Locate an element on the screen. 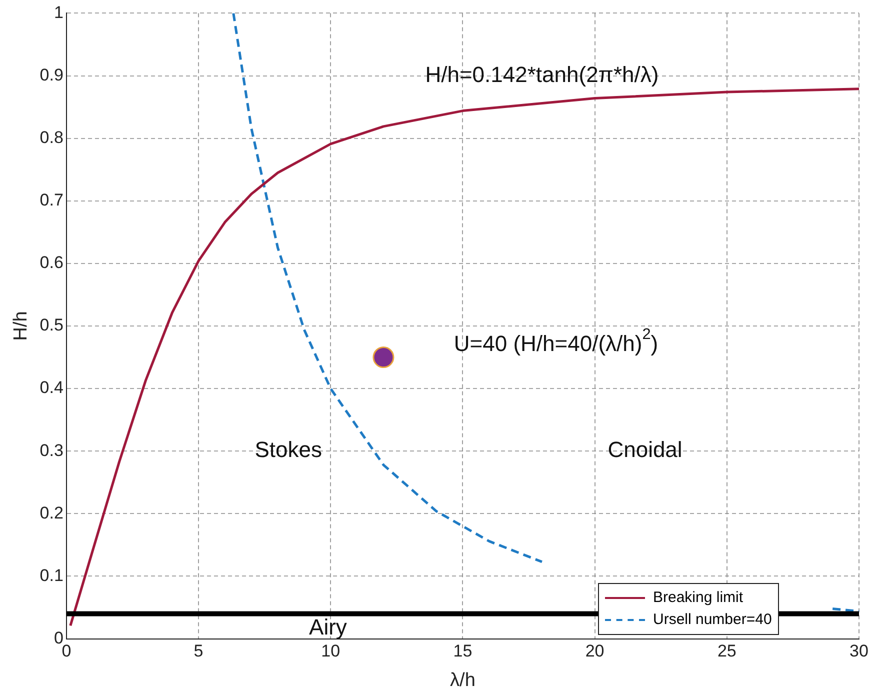  x-tick-label: 20 is located at coordinates (594, 651).